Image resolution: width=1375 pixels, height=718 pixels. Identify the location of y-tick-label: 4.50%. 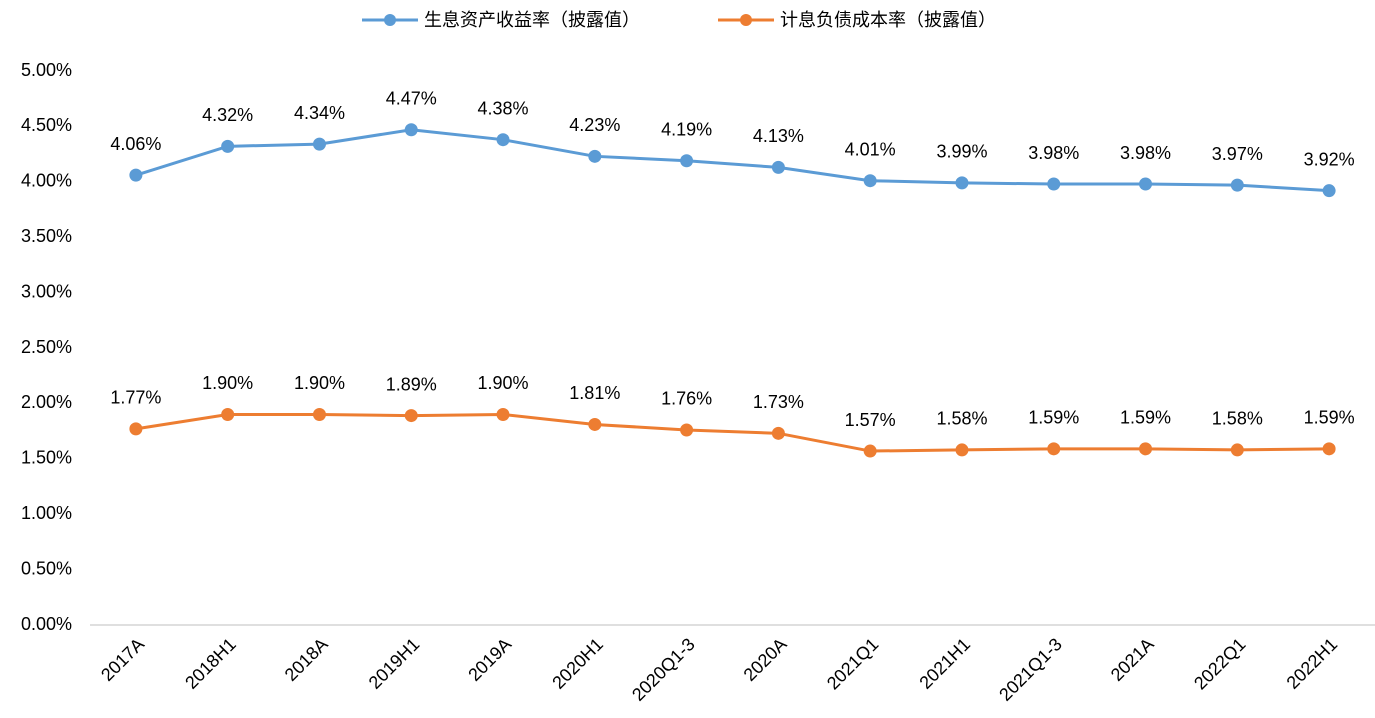
(46, 125).